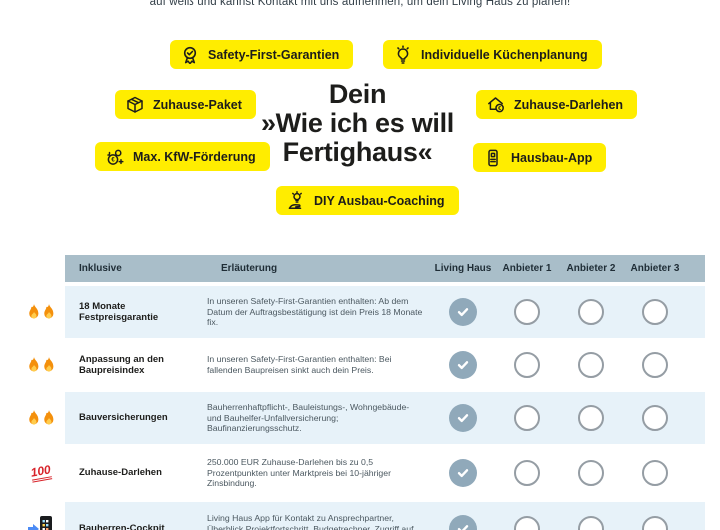 This screenshot has width=720, height=530. I want to click on smartphone-icon, so click(493, 158).